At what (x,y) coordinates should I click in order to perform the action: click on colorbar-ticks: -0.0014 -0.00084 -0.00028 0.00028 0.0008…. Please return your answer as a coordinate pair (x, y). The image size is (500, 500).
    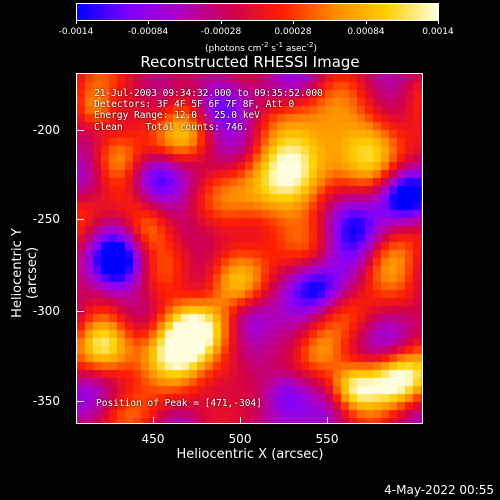
    Looking at the image, I should click on (250, 20).